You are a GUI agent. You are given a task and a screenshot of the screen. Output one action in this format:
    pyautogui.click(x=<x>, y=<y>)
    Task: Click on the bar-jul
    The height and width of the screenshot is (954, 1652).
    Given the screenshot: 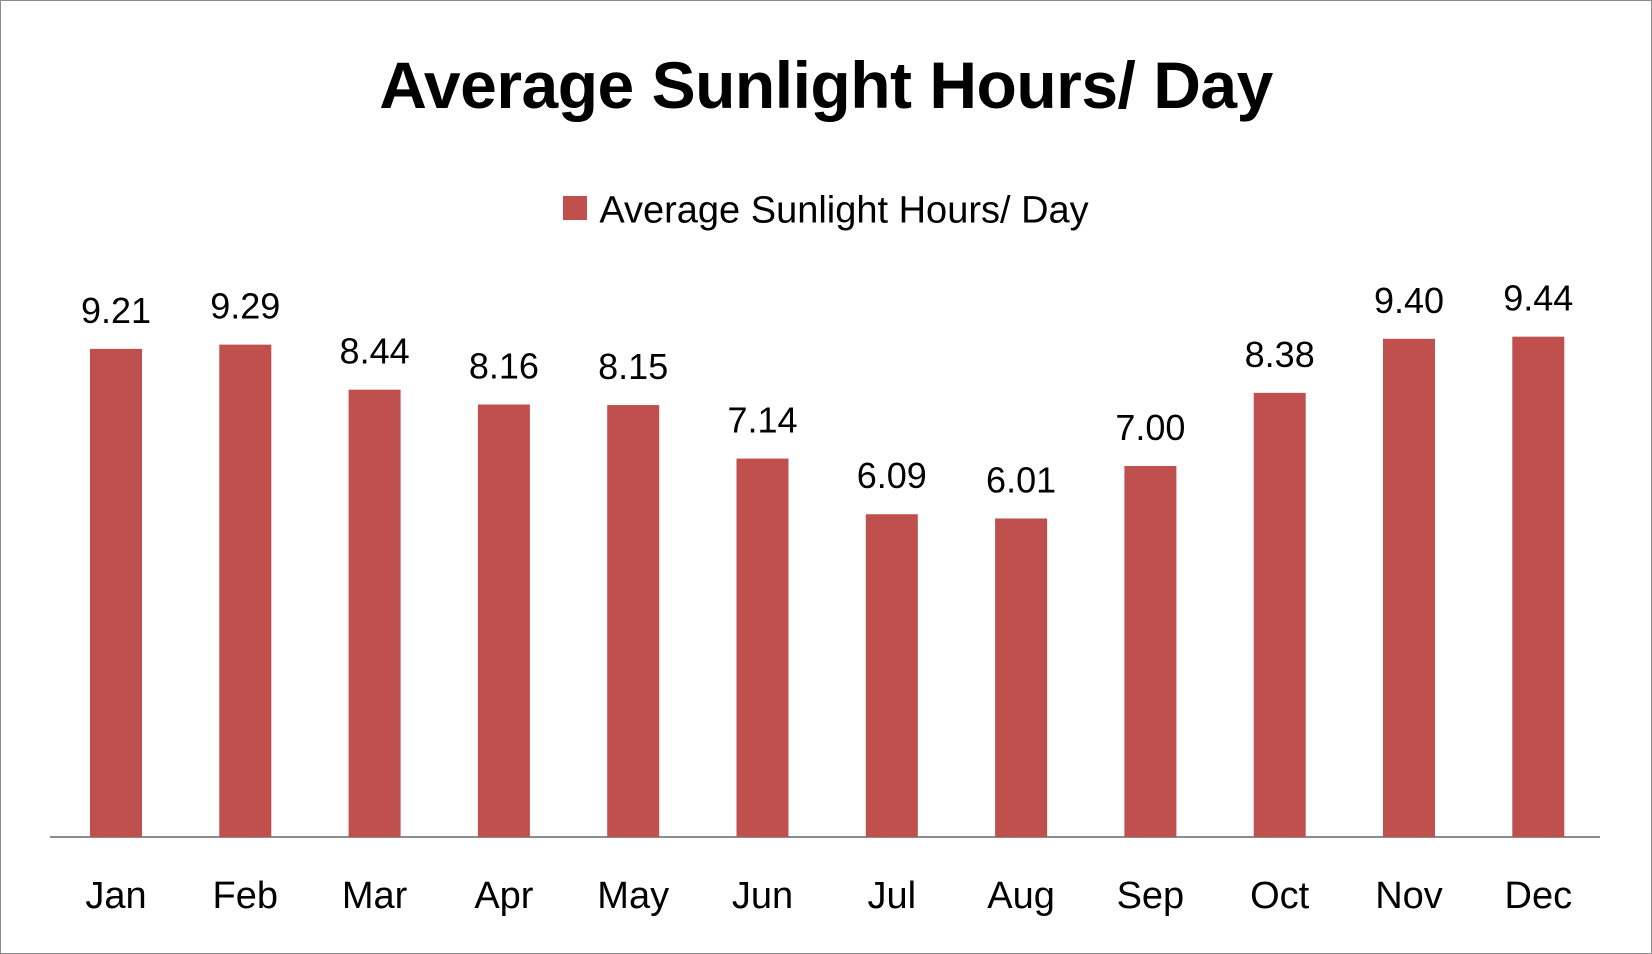 What is the action you would take?
    pyautogui.click(x=891, y=675)
    